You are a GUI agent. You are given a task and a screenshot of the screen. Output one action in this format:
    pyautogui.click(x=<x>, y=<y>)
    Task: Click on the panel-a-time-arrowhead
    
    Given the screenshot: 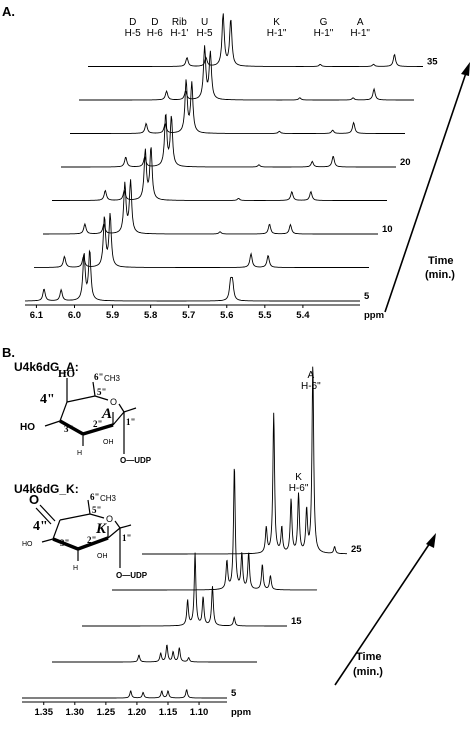 What is the action you would take?
    pyautogui.click(x=465, y=69)
    